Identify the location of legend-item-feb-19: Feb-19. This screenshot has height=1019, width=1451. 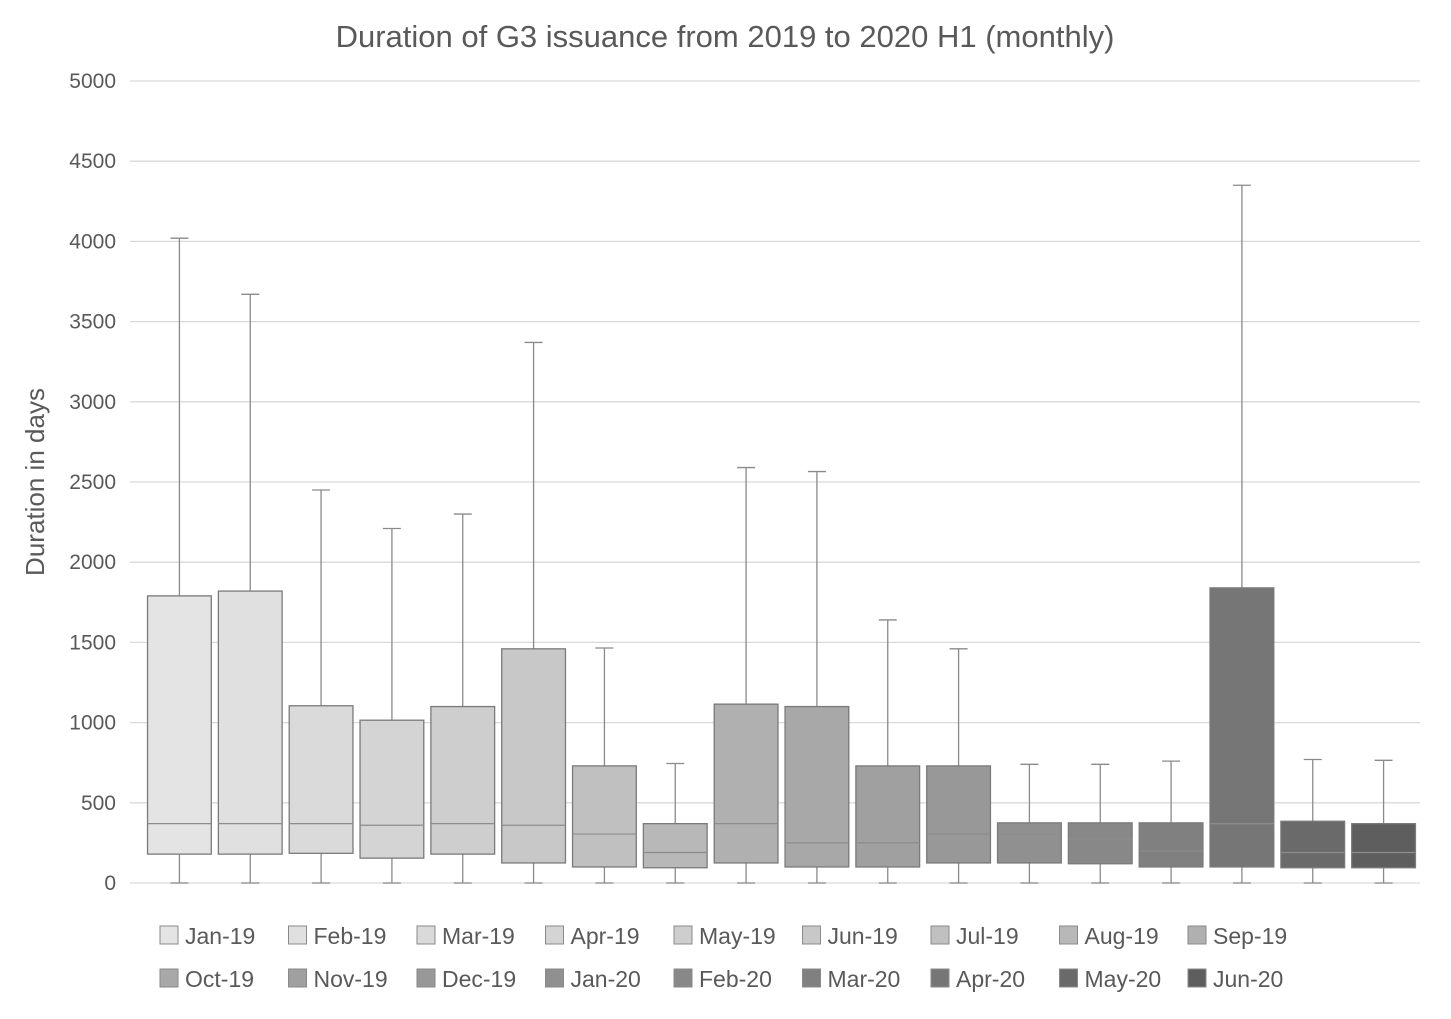
(337, 936).